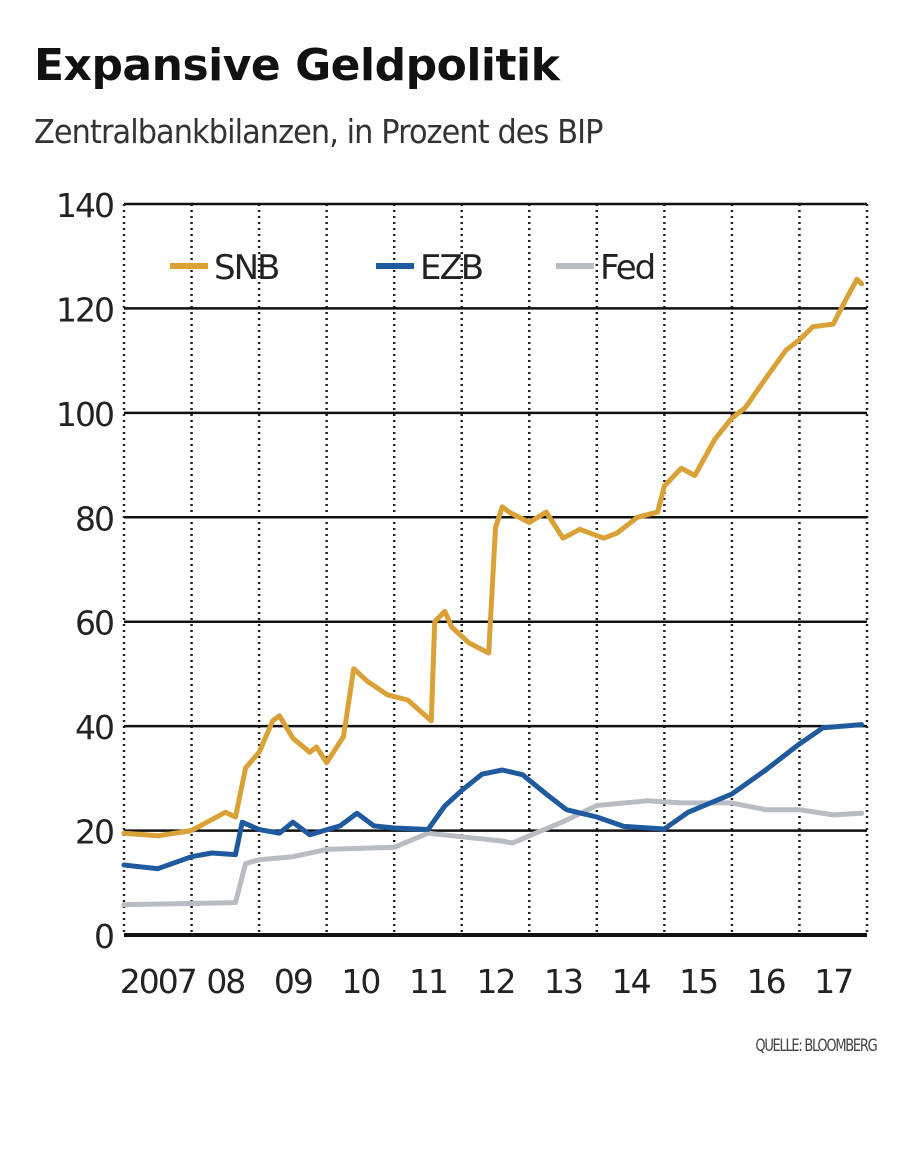 The width and height of the screenshot is (900, 1151). What do you see at coordinates (94, 623) in the screenshot?
I see `y-tick-label: 60` at bounding box center [94, 623].